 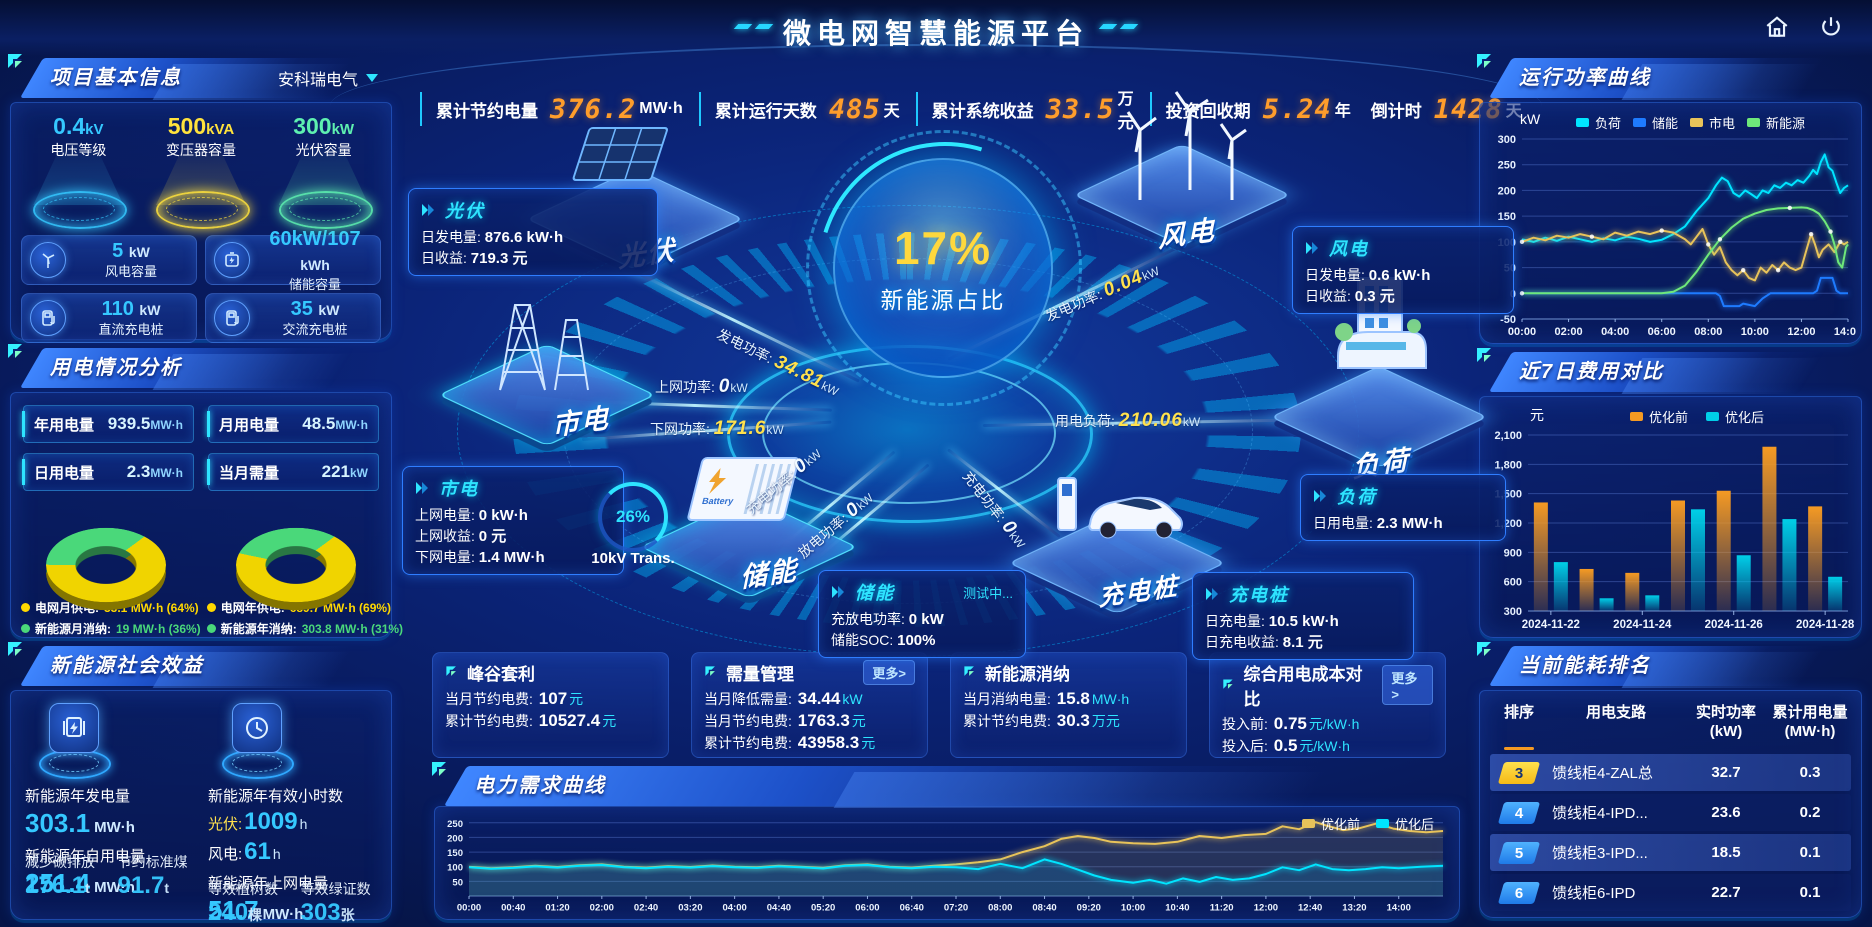 What do you see at coordinates (710, 671) in the screenshot?
I see `card-corner-icon` at bounding box center [710, 671].